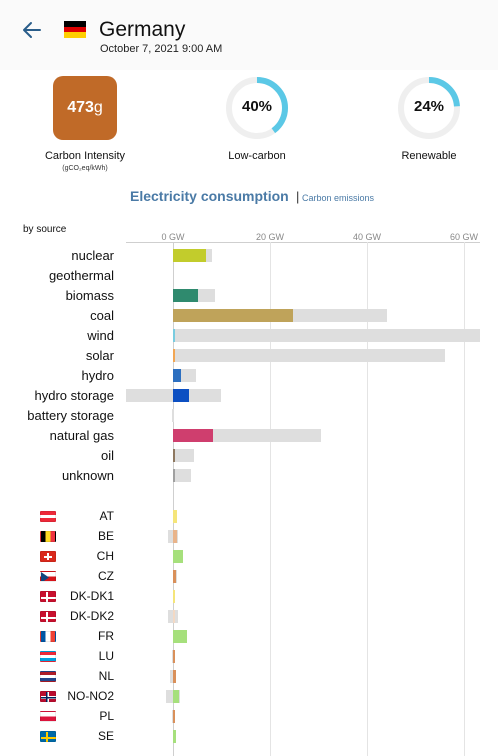 Image resolution: width=498 pixels, height=756 pixels. Describe the element at coordinates (107, 455) in the screenshot. I see `source-label-oil: oil` at that location.